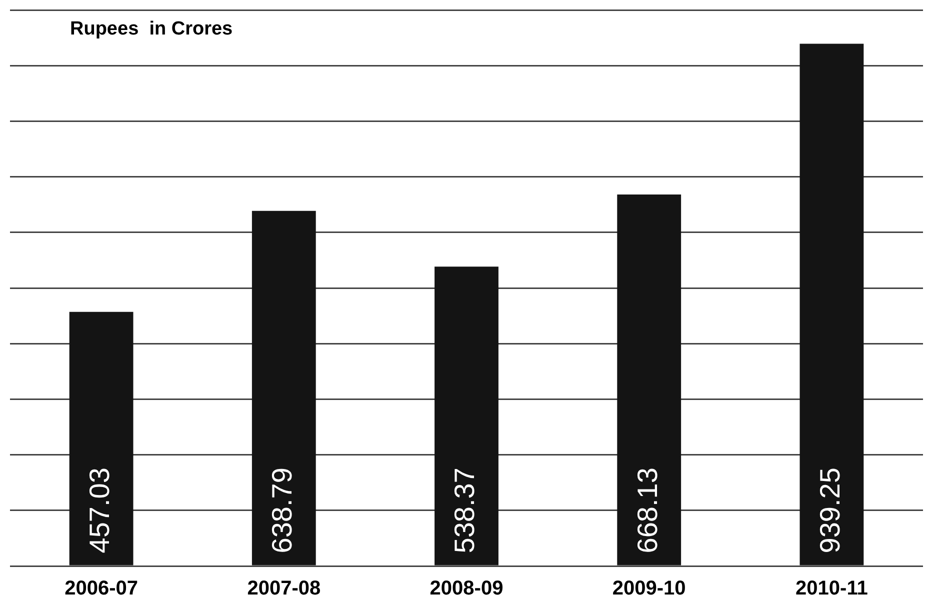 The width and height of the screenshot is (933, 609). Describe the element at coordinates (467, 589) in the screenshot. I see `x-tick-label: 2008-09` at that location.